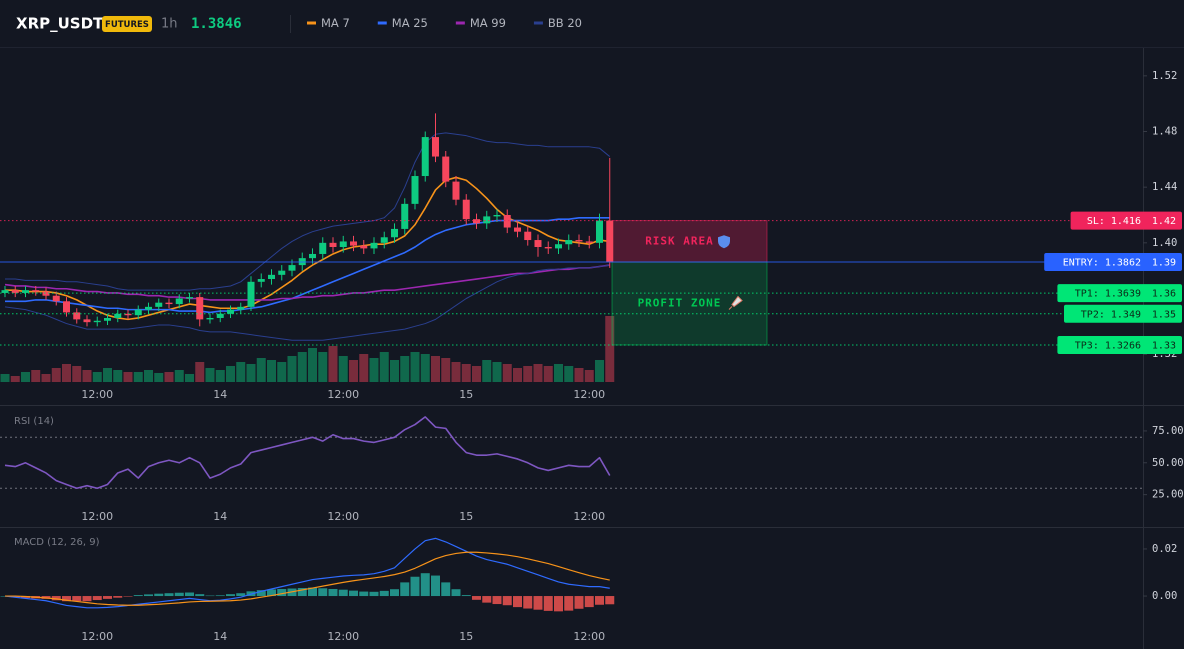  I want to click on legend-label: MA 25, so click(410, 23).